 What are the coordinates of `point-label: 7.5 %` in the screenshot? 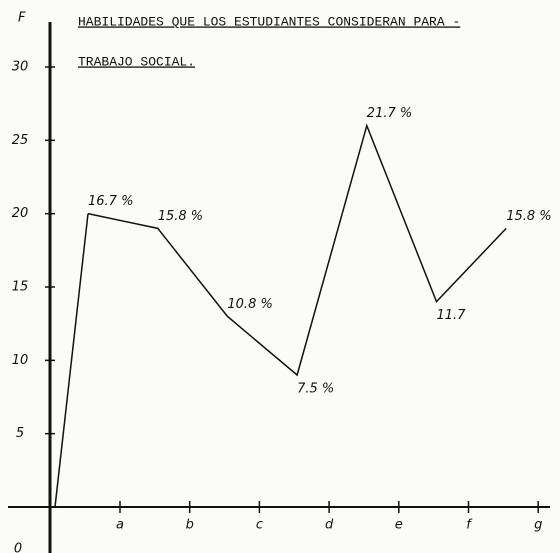 It's located at (315, 389).